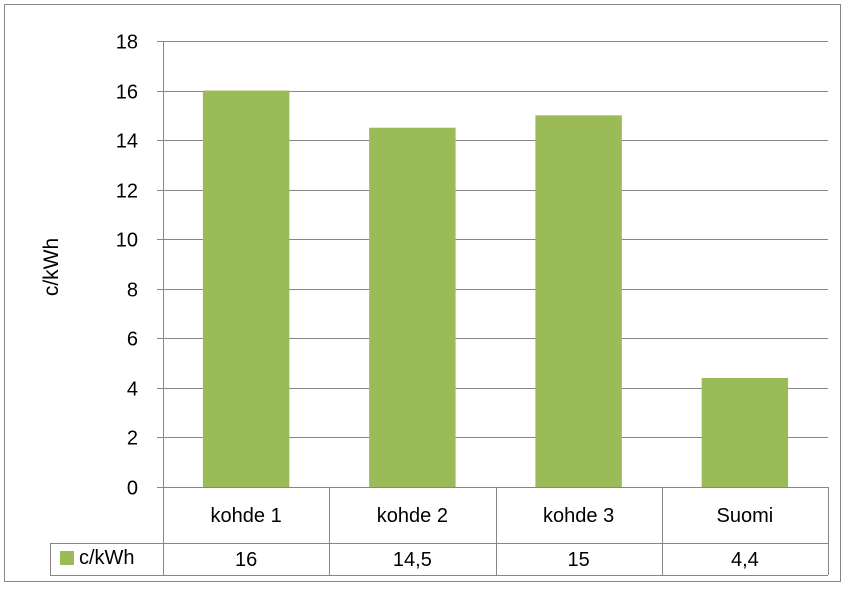 This screenshot has width=846, height=592. Describe the element at coordinates (127, 241) in the screenshot. I see `y-tick-label: 10` at that location.